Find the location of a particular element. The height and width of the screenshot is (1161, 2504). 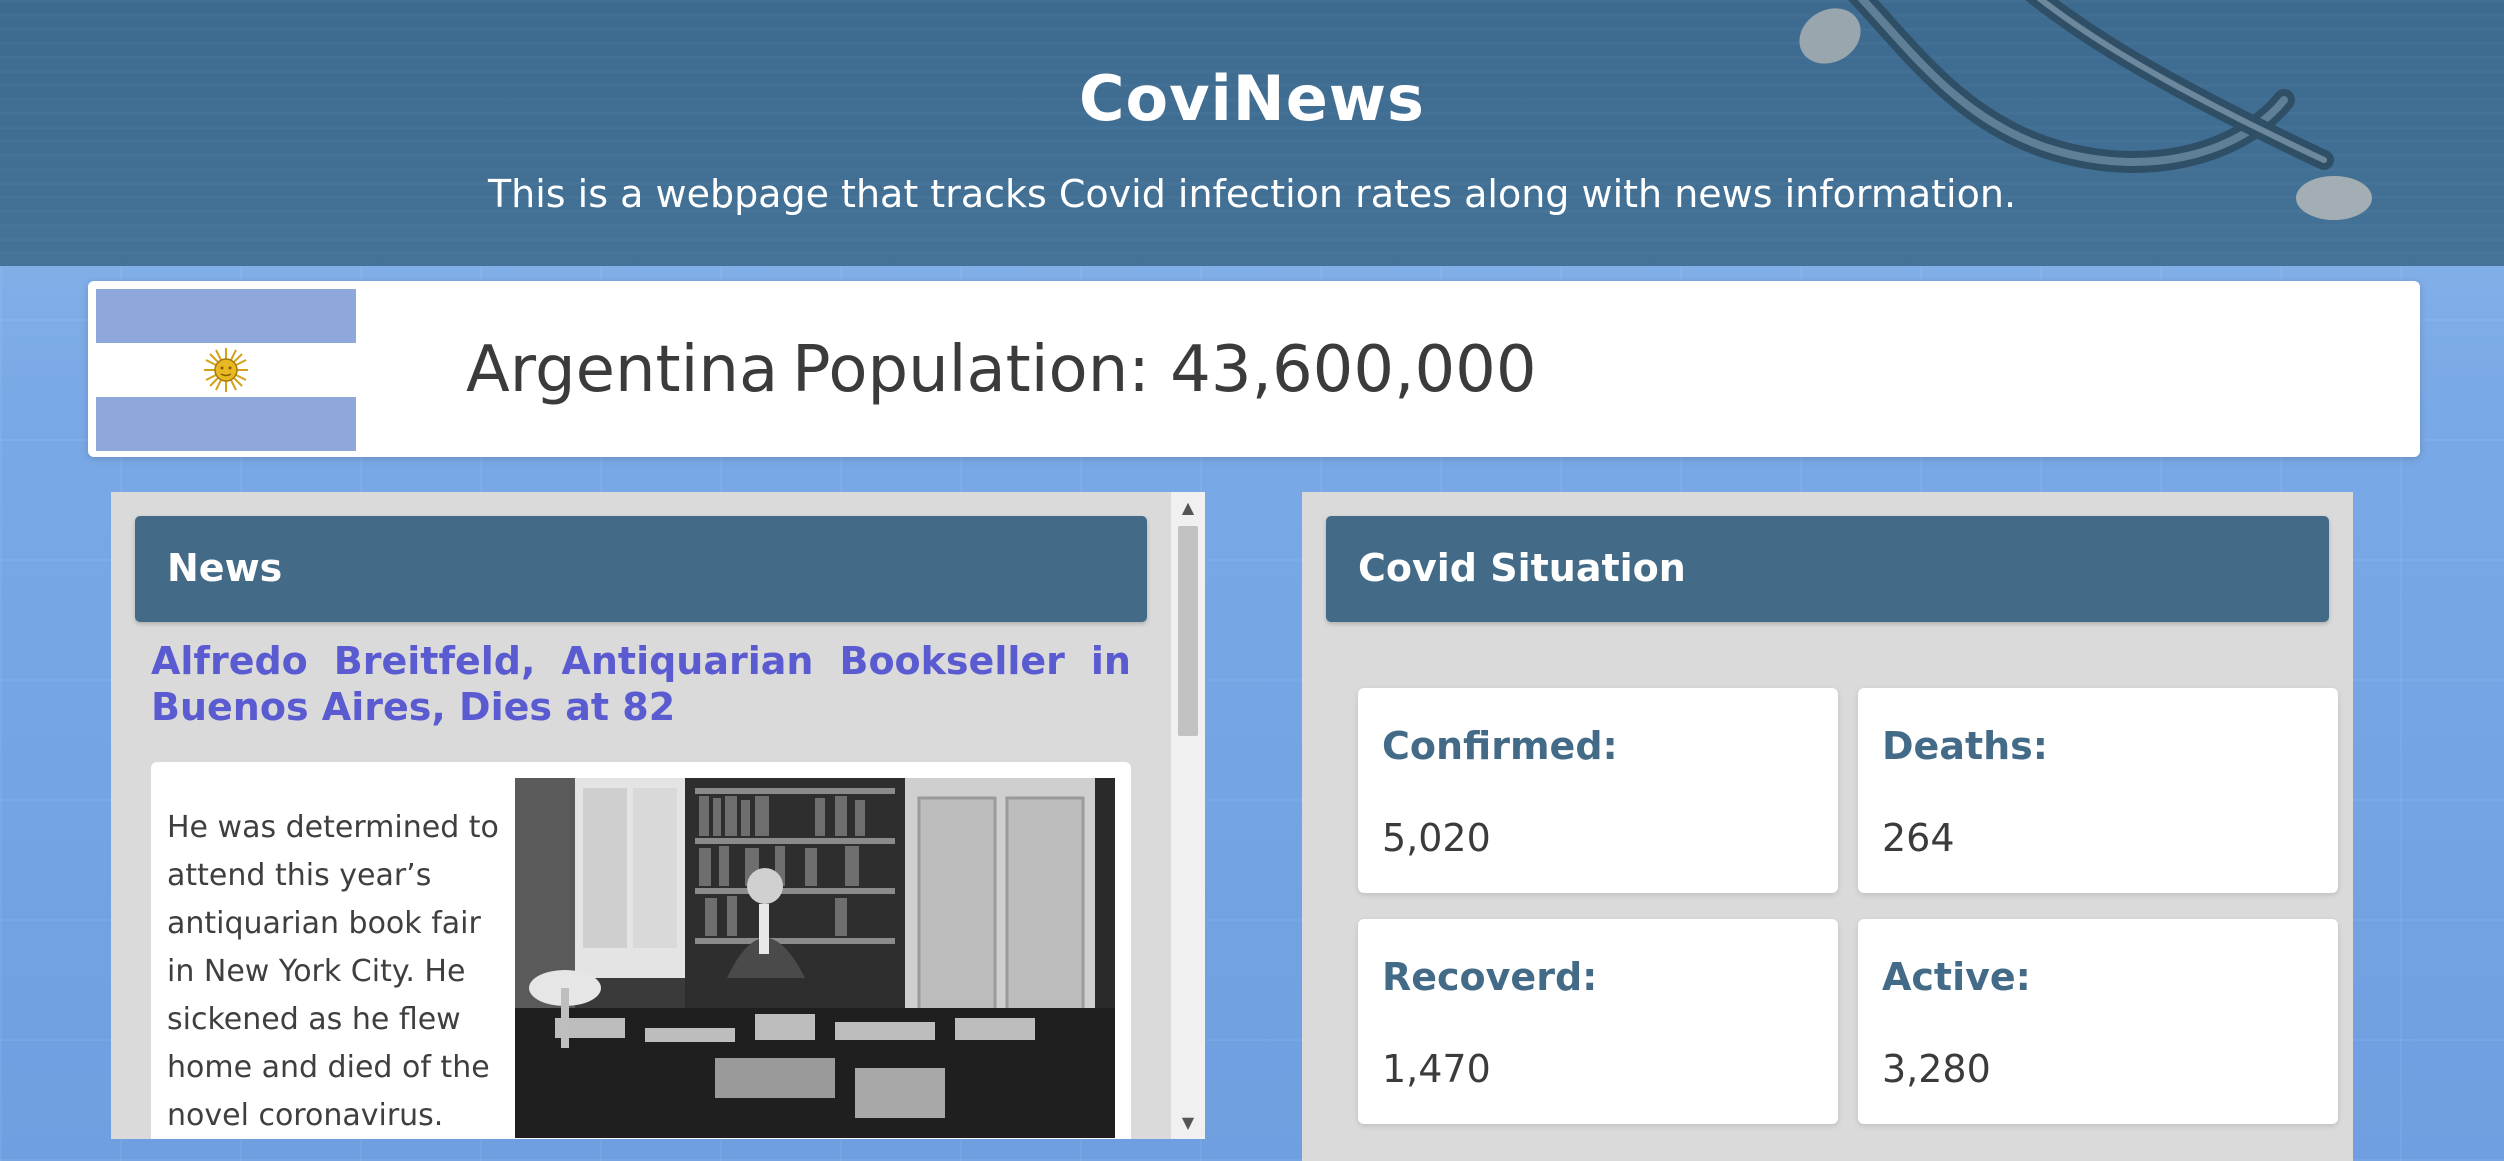

argentina-flag-icon is located at coordinates (226, 370).